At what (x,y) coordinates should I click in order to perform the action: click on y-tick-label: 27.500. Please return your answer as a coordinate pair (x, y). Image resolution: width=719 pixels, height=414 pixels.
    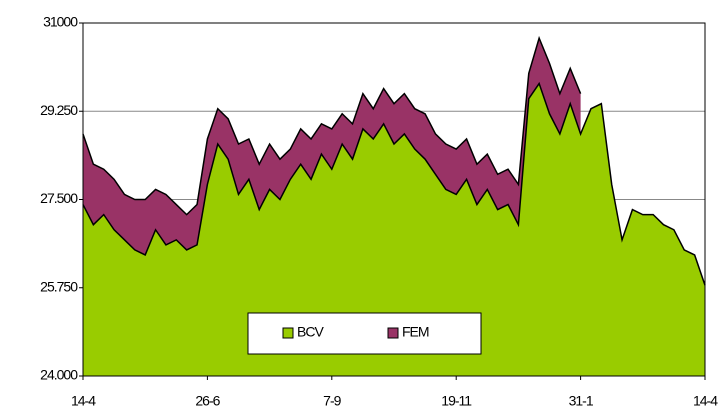
    Looking at the image, I should click on (59, 198).